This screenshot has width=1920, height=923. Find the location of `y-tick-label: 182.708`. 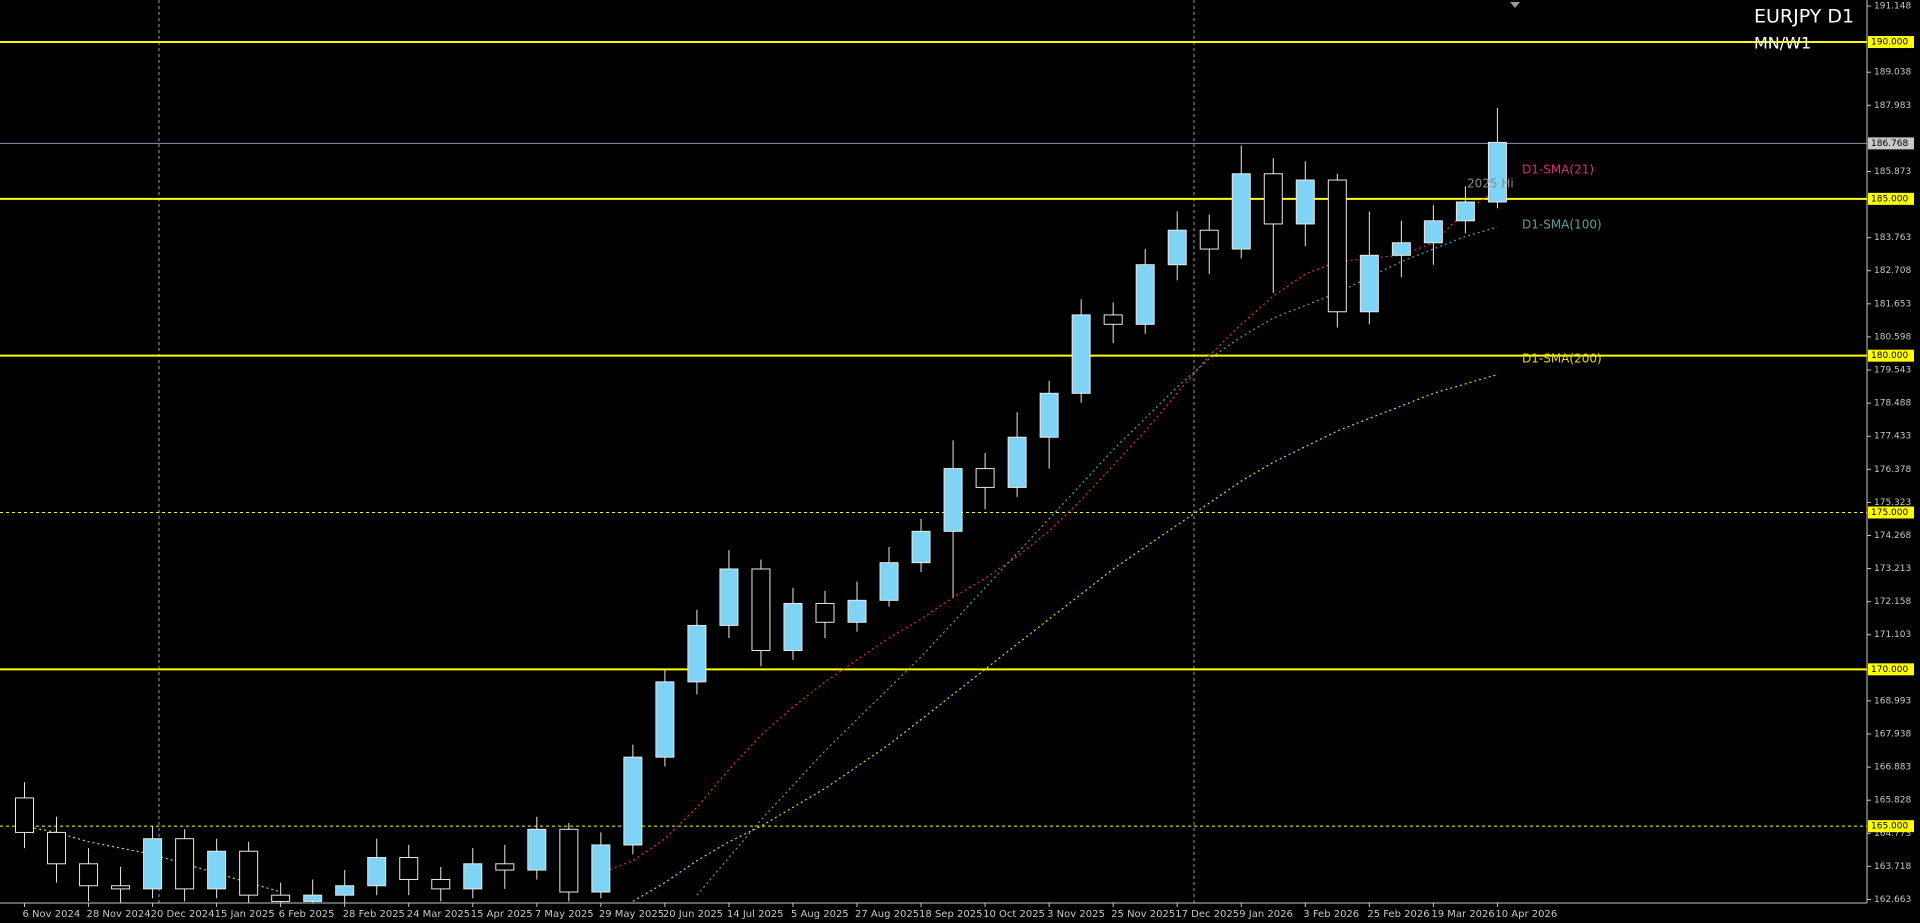

y-tick-label: 182.708 is located at coordinates (1892, 271).